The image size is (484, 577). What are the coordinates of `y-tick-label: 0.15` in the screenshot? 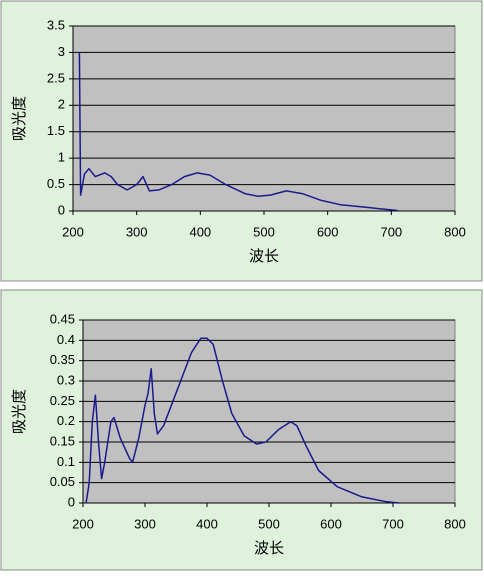 It's located at (62, 440).